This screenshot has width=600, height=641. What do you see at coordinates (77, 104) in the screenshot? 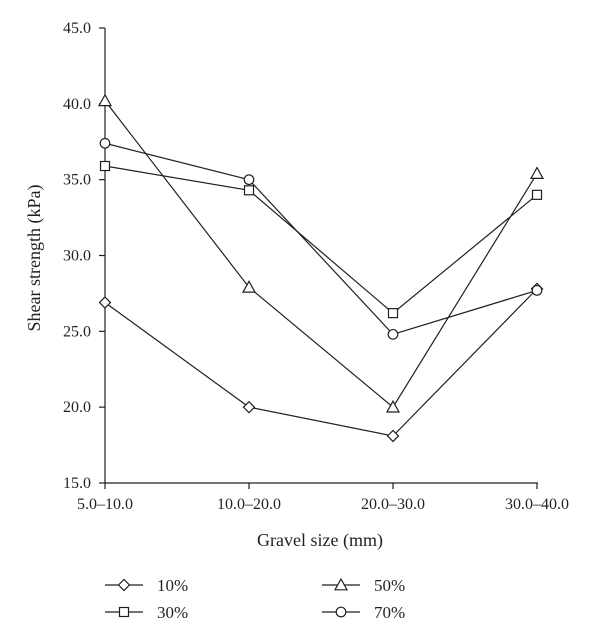
I see `y-tick-label: 40.0` at bounding box center [77, 104].